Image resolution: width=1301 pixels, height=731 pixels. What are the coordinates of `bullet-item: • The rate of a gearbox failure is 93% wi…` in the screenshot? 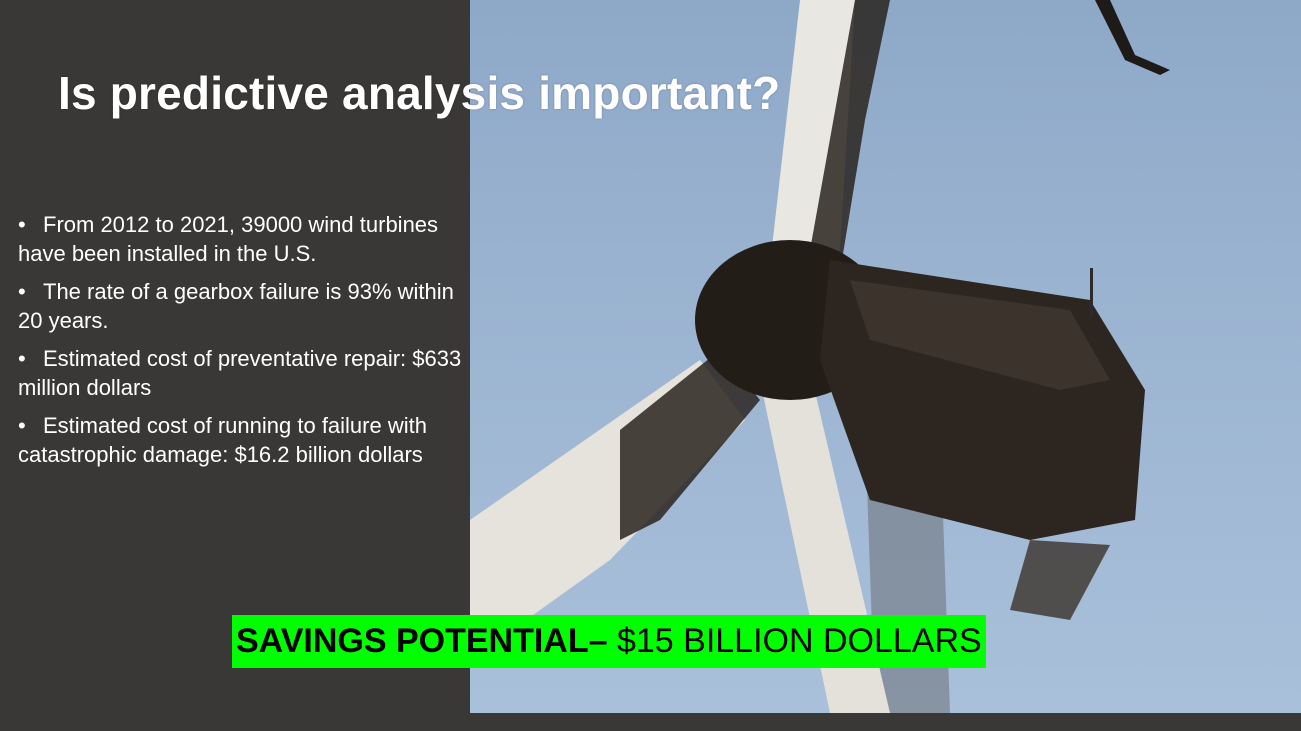 It's located at (243, 306).